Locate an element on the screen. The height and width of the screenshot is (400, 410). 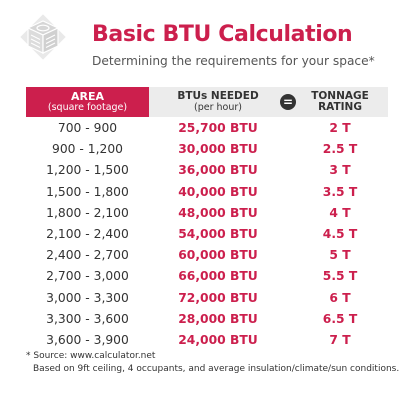
table-row: 1,800 - 2,100 48,000 BTU 4 T is located at coordinates (207, 213).